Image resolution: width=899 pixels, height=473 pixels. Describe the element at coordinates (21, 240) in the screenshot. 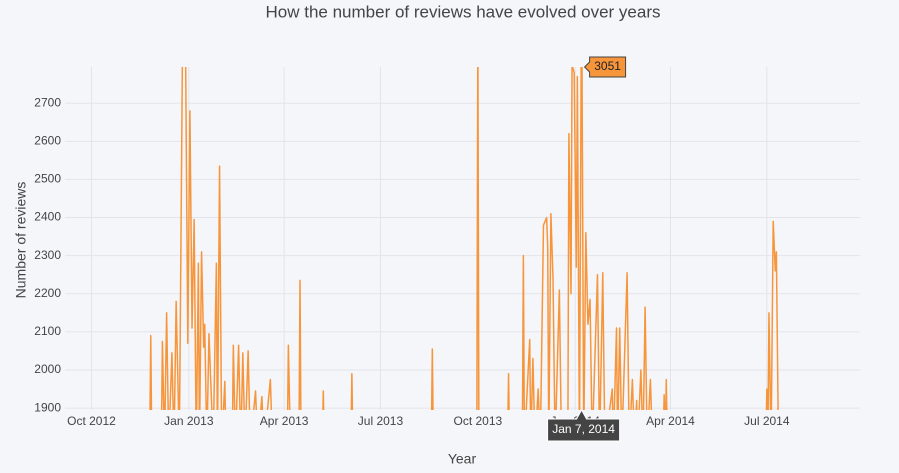

I see `y-axis-label: Number of reviews` at that location.